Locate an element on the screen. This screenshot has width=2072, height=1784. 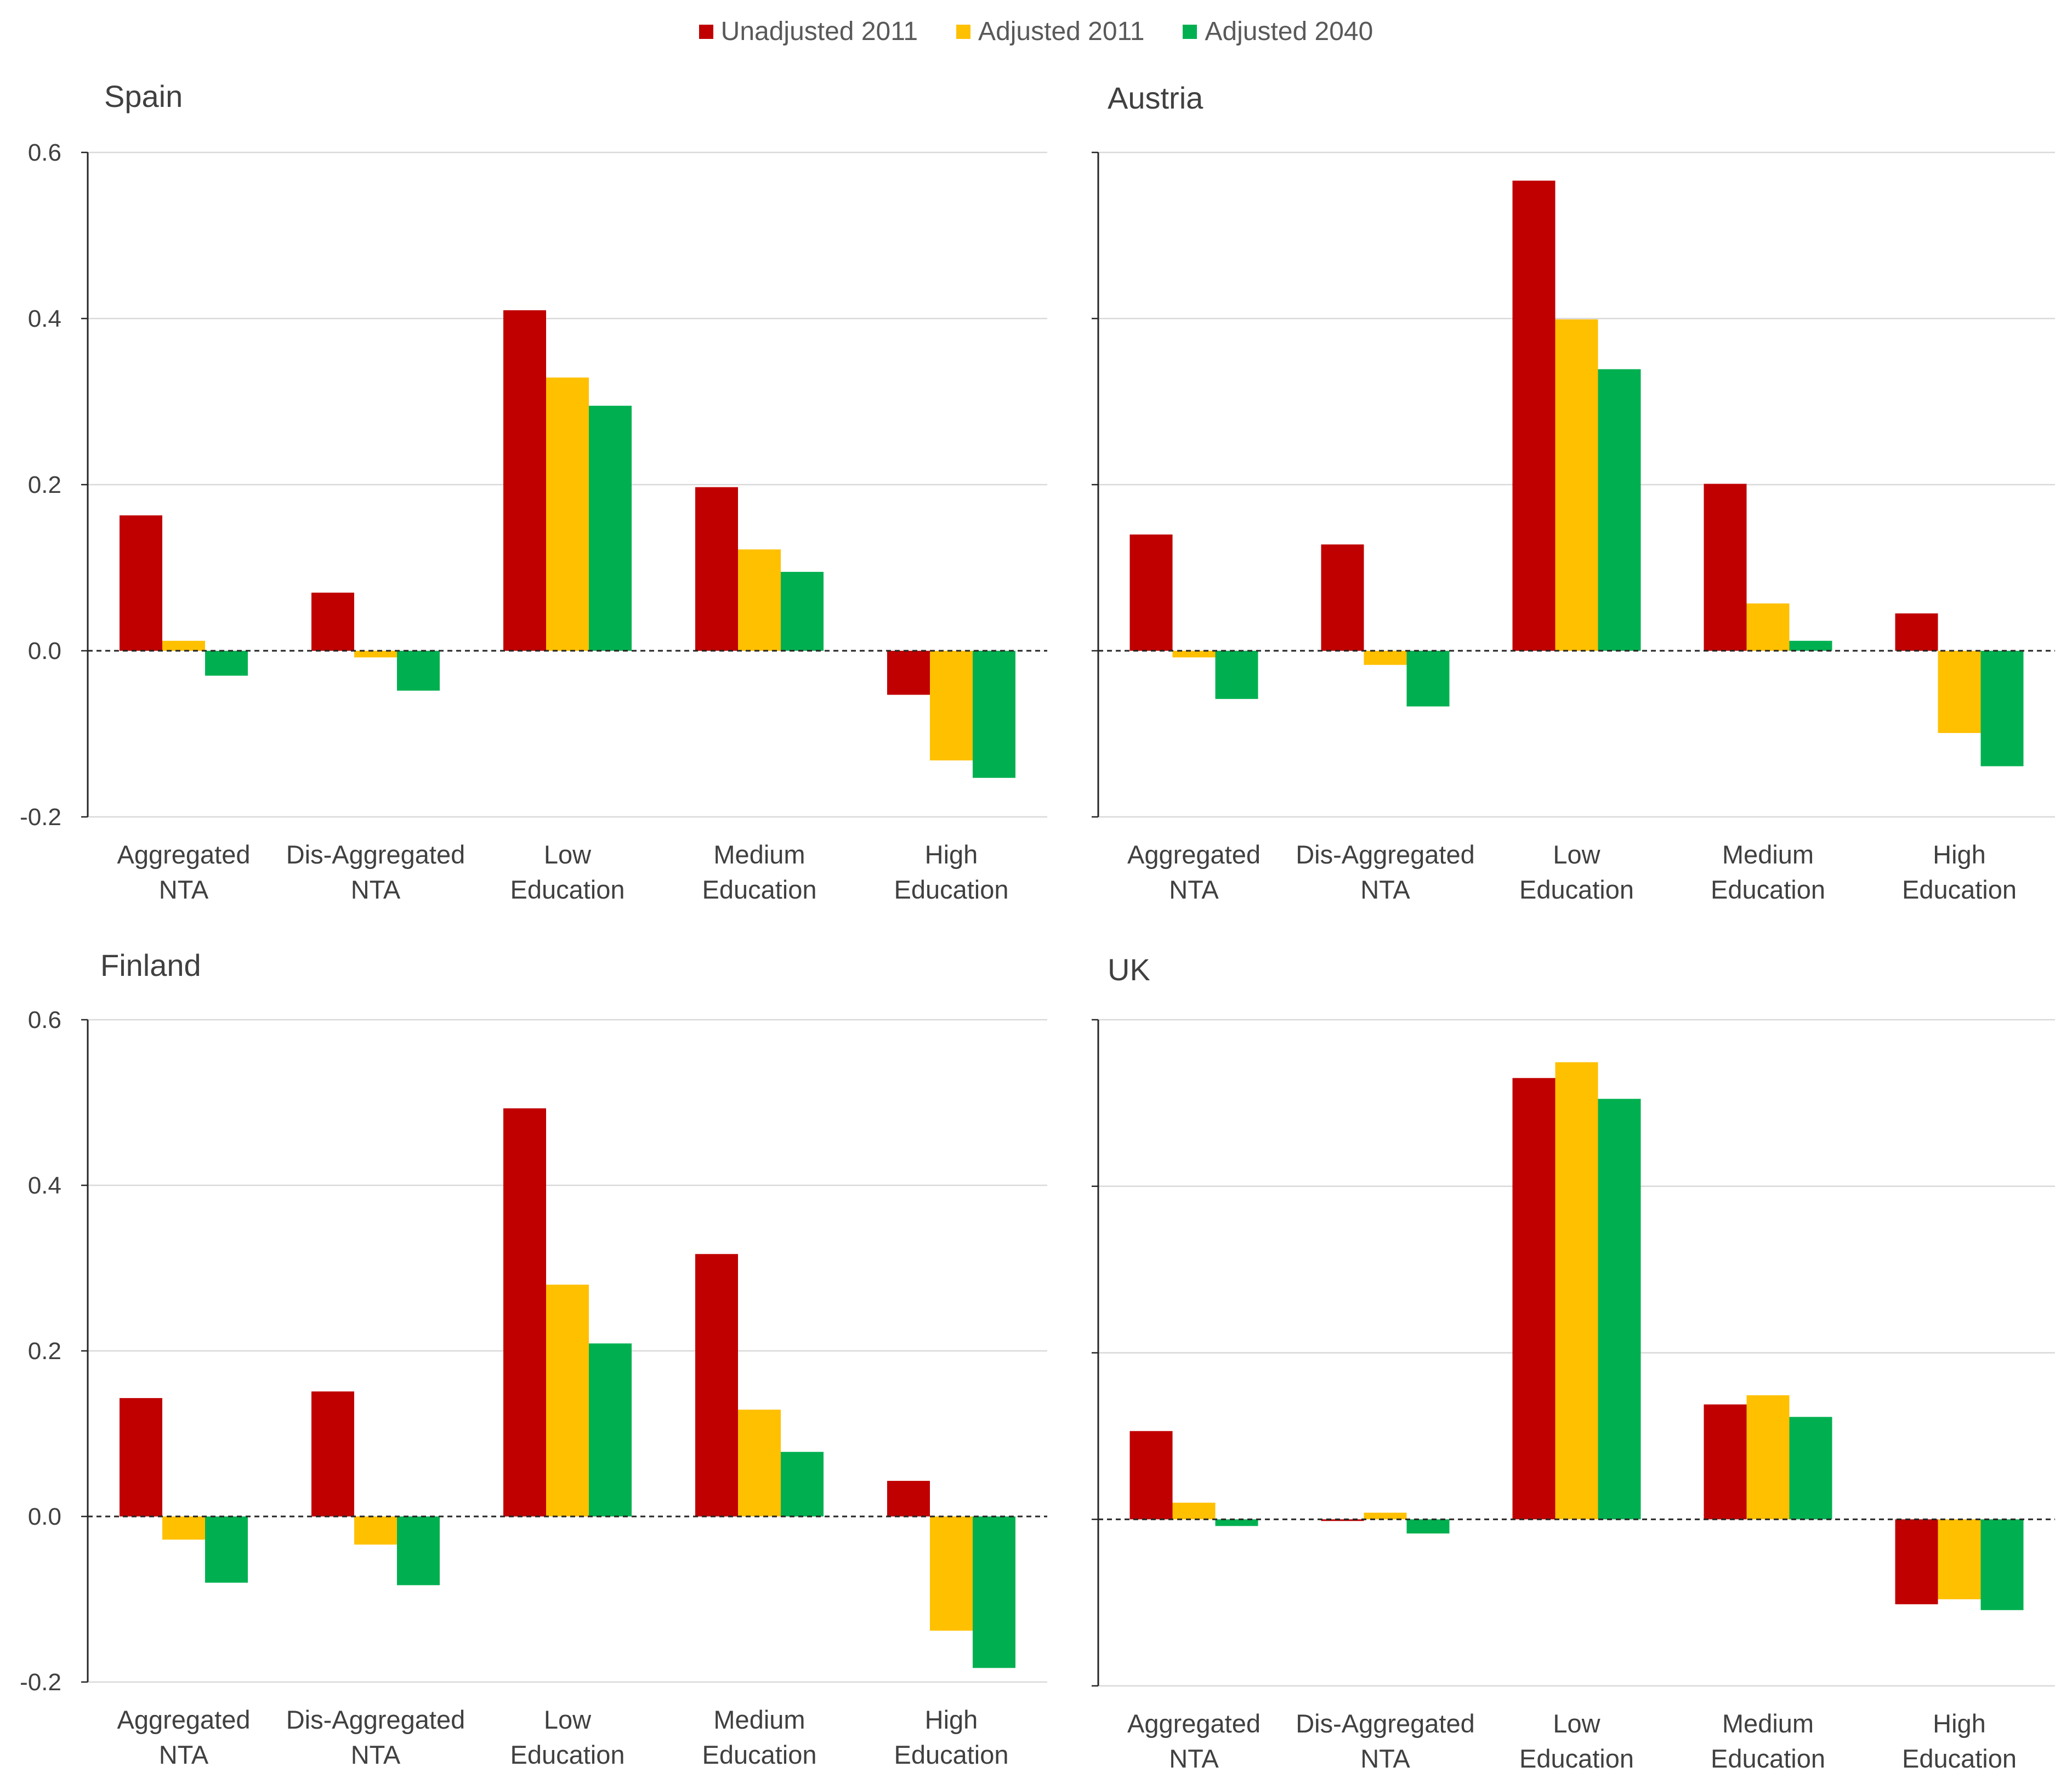
panel-title: UK is located at coordinates (1129, 969).